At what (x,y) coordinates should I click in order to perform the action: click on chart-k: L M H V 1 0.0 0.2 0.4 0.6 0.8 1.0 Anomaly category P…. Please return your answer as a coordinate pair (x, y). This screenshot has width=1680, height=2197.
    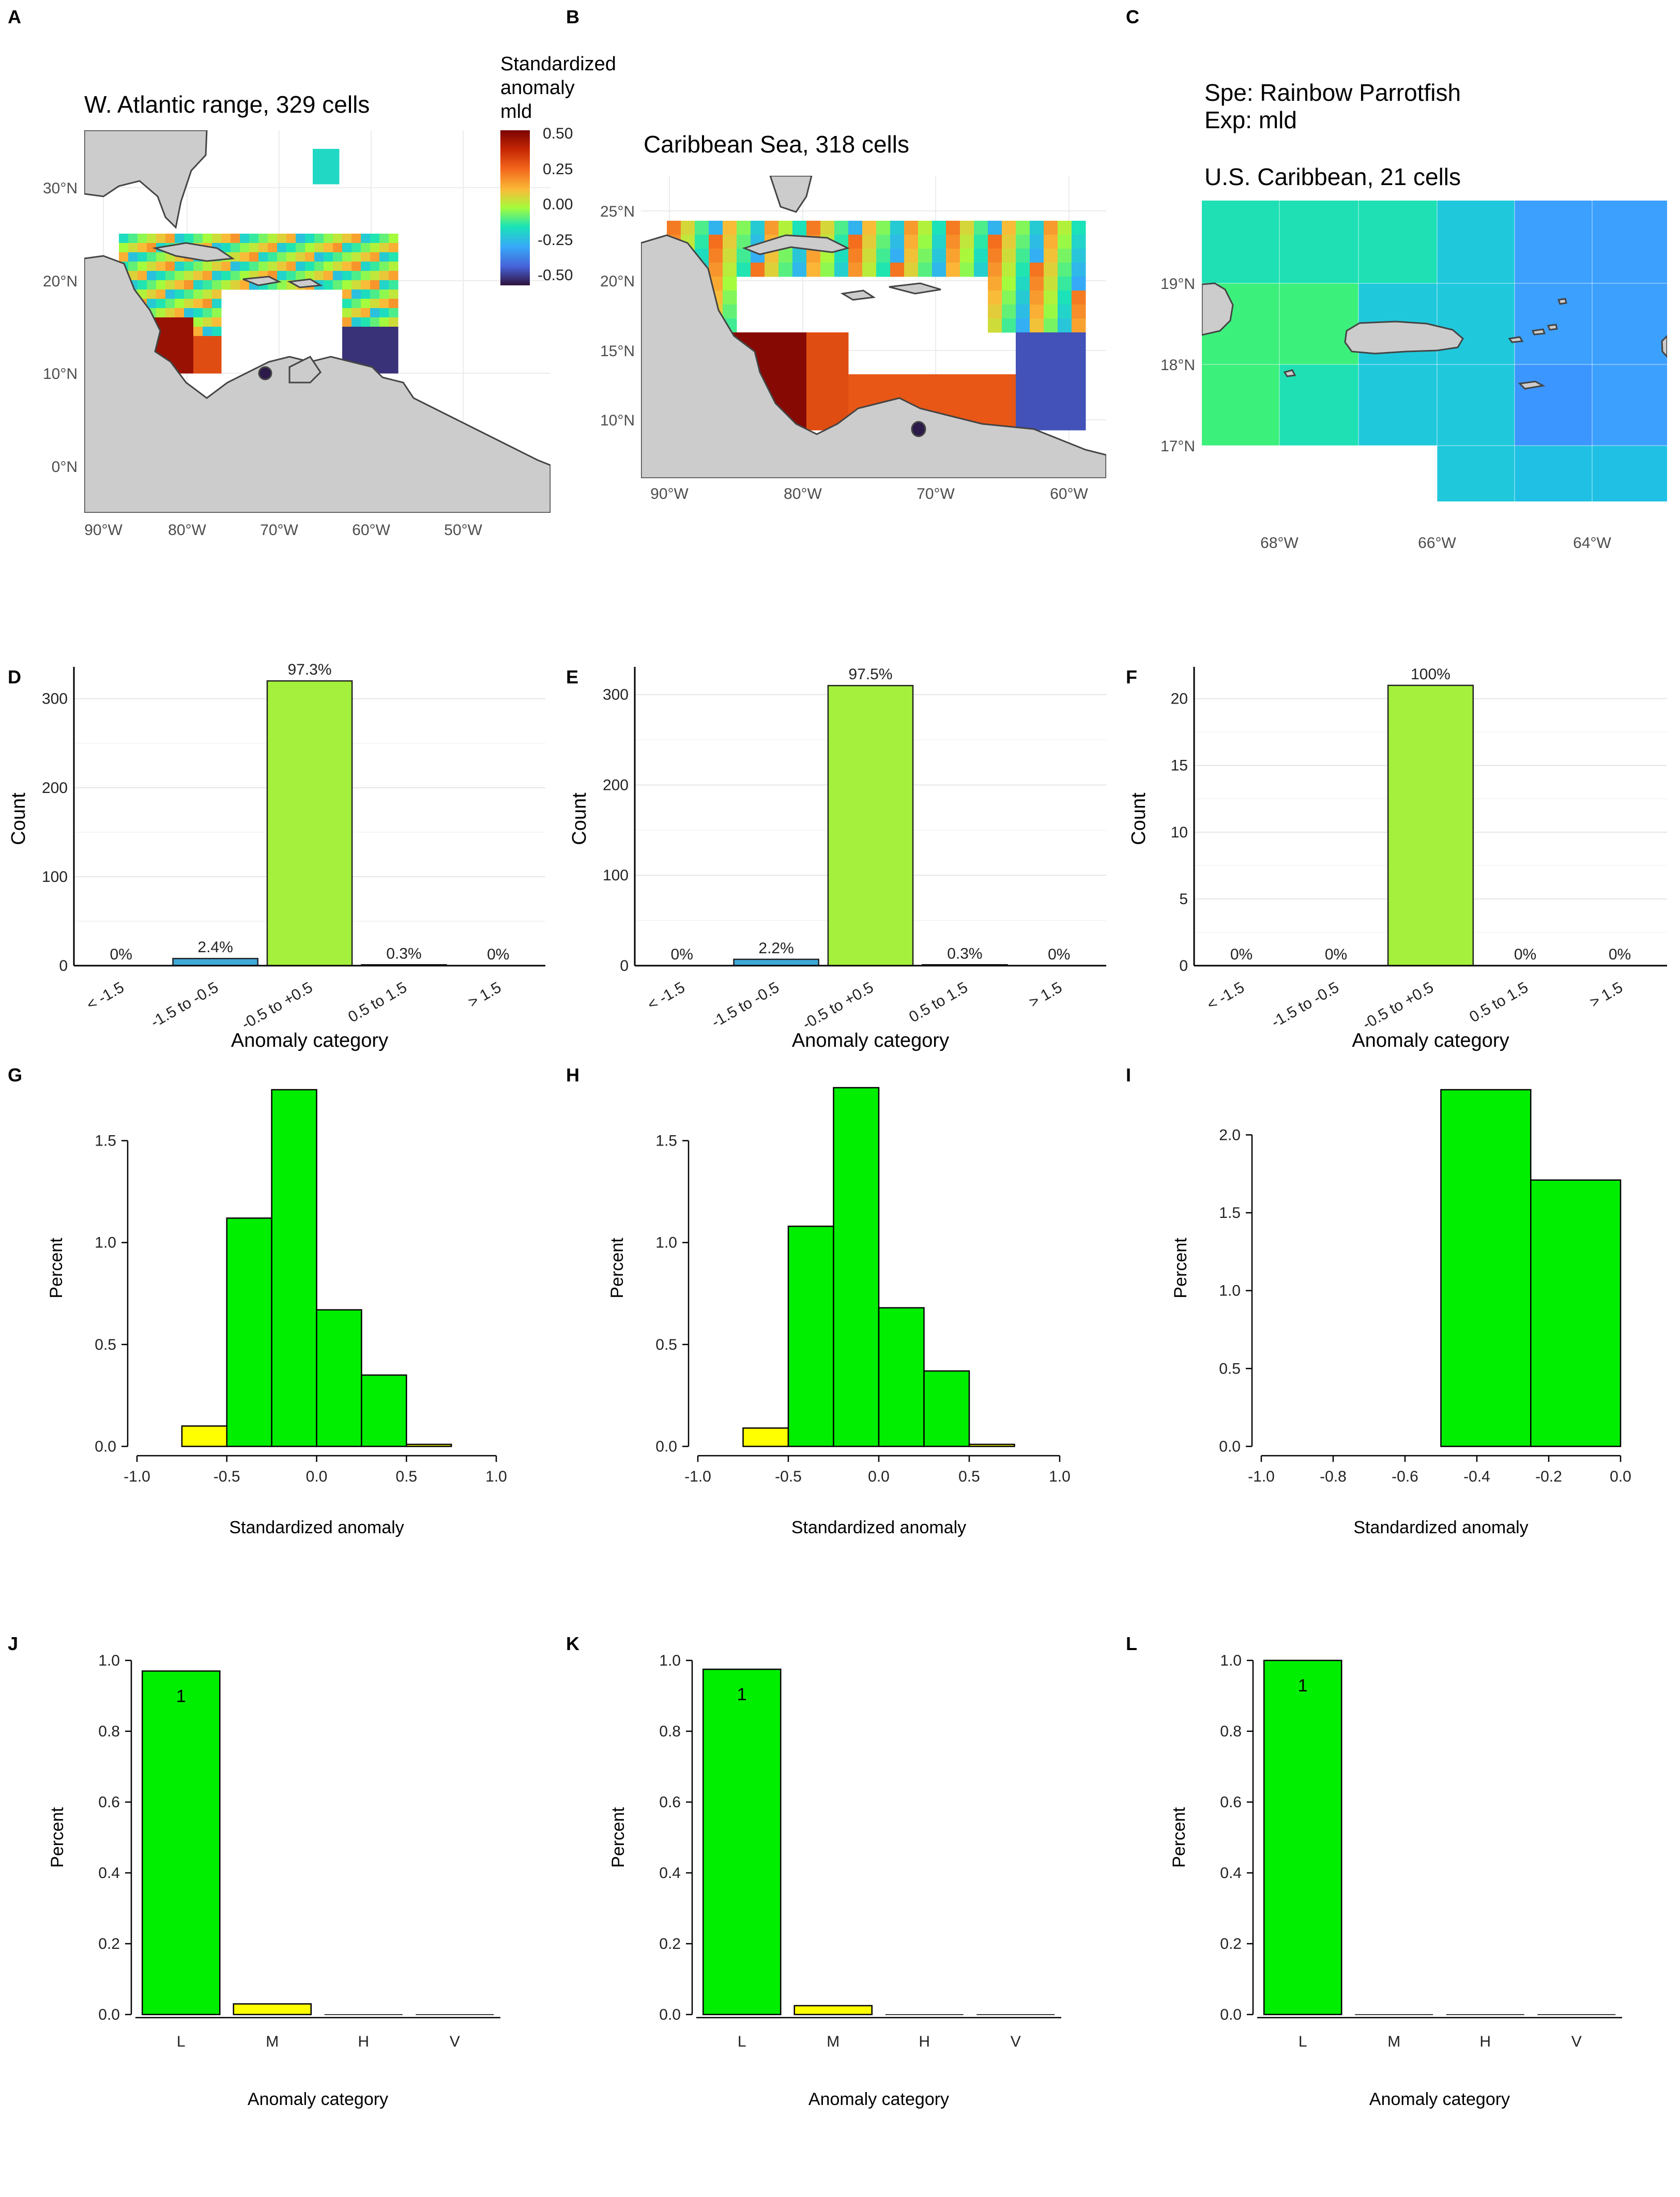
    Looking at the image, I should click on (834, 1881).